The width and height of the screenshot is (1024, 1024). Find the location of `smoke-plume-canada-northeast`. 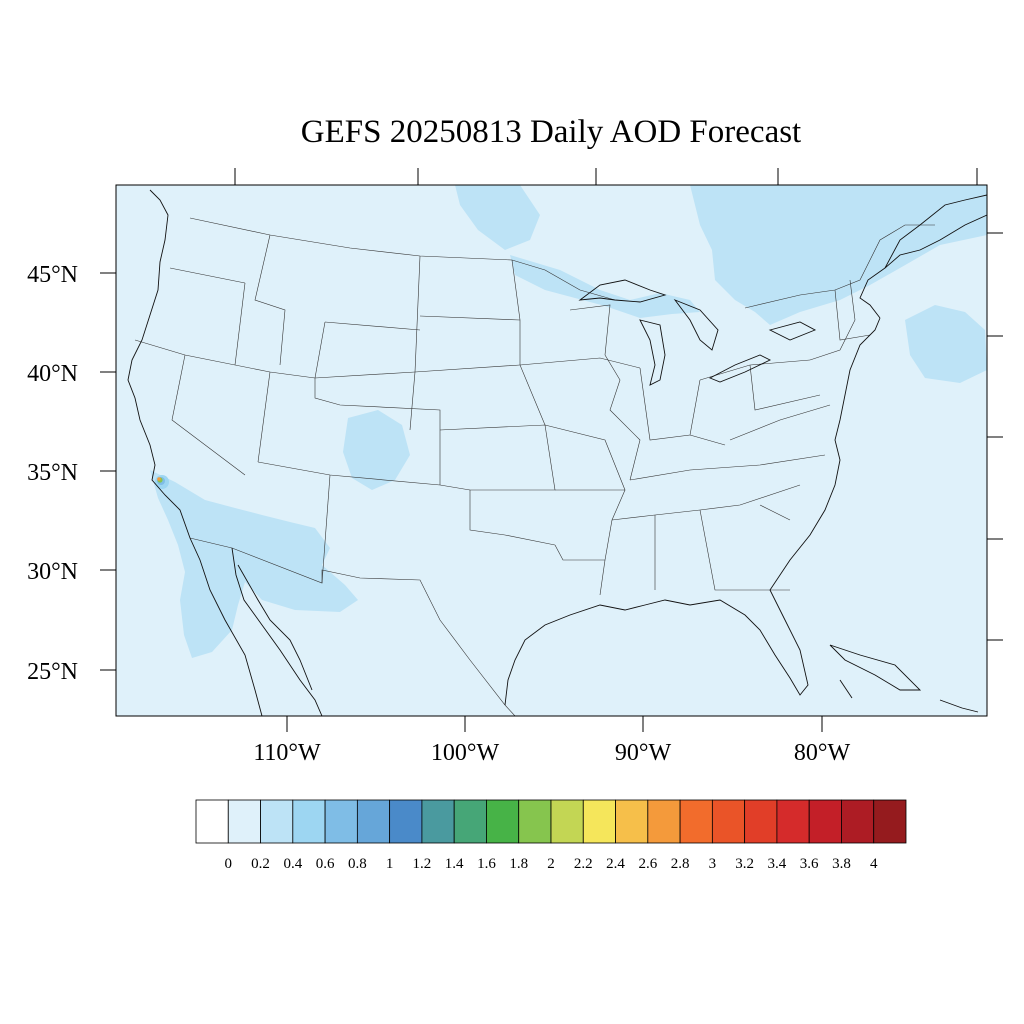

smoke-plume-canada-northeast is located at coordinates (721, 255).